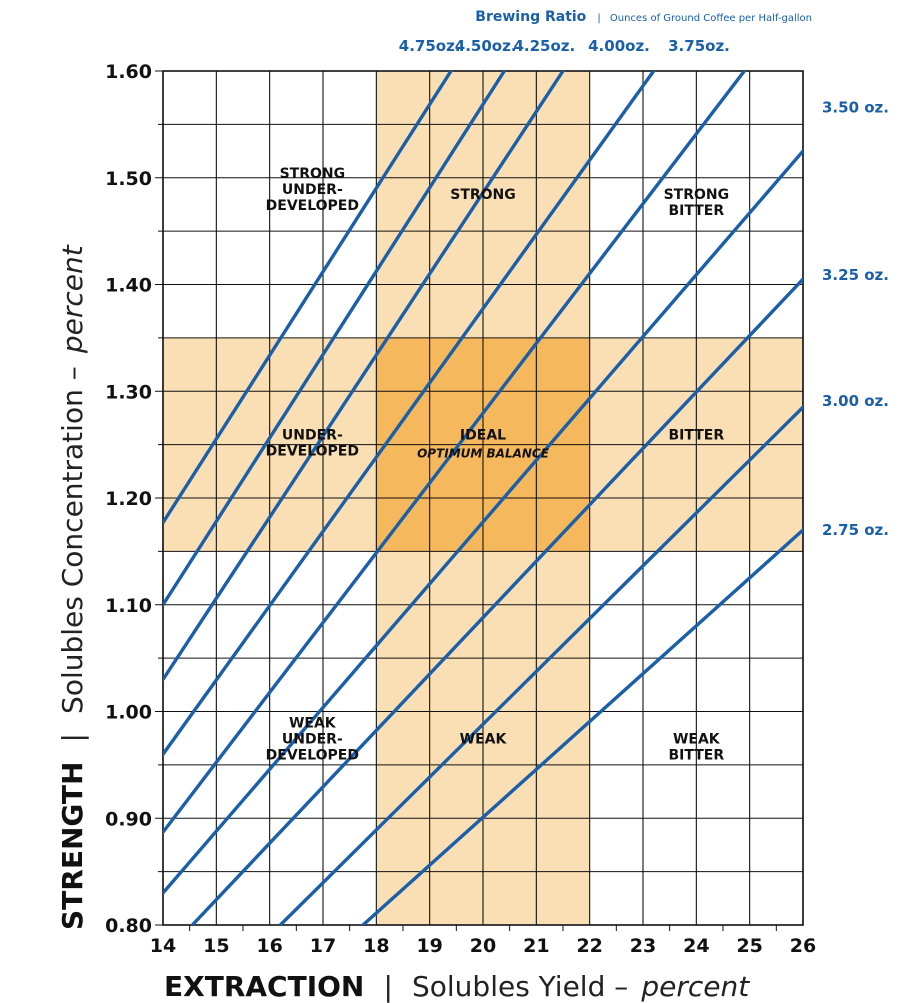 Image resolution: width=909 pixels, height=1003 pixels. What do you see at coordinates (536, 946) in the screenshot?
I see `x-tick-label-21: 21` at bounding box center [536, 946].